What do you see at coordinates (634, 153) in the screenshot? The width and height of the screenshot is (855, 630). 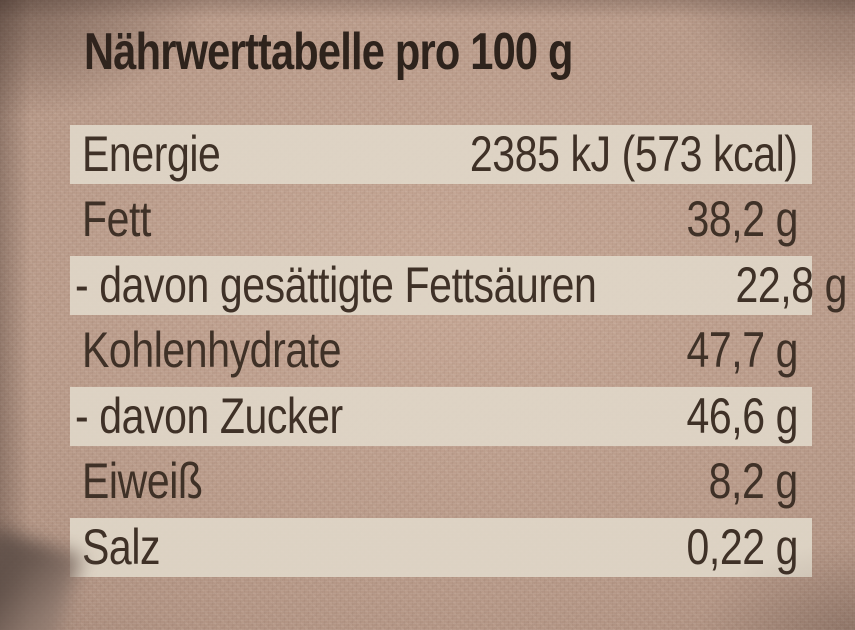 I see `nutrient-value: 2385 kJ (573 kcal)` at bounding box center [634, 153].